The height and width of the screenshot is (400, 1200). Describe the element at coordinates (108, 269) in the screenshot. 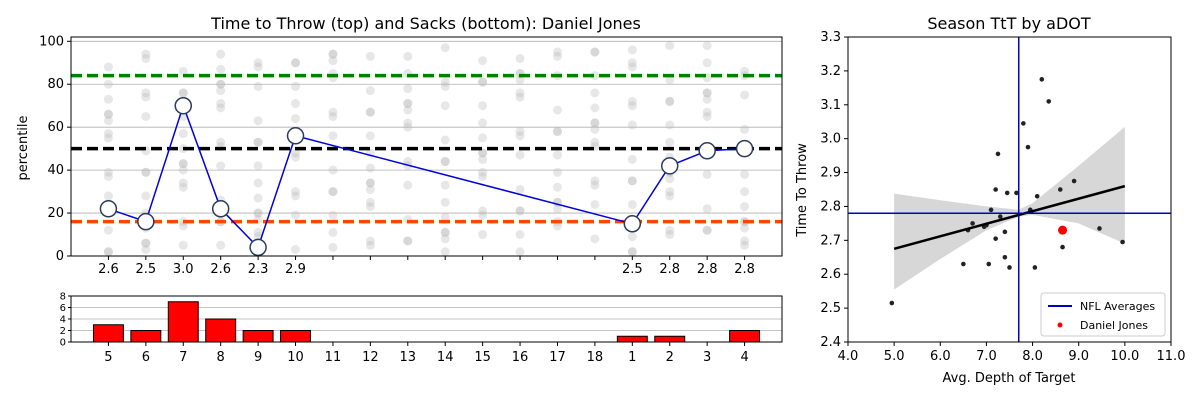

I see `ttt-xtick-label: 2.6` at that location.